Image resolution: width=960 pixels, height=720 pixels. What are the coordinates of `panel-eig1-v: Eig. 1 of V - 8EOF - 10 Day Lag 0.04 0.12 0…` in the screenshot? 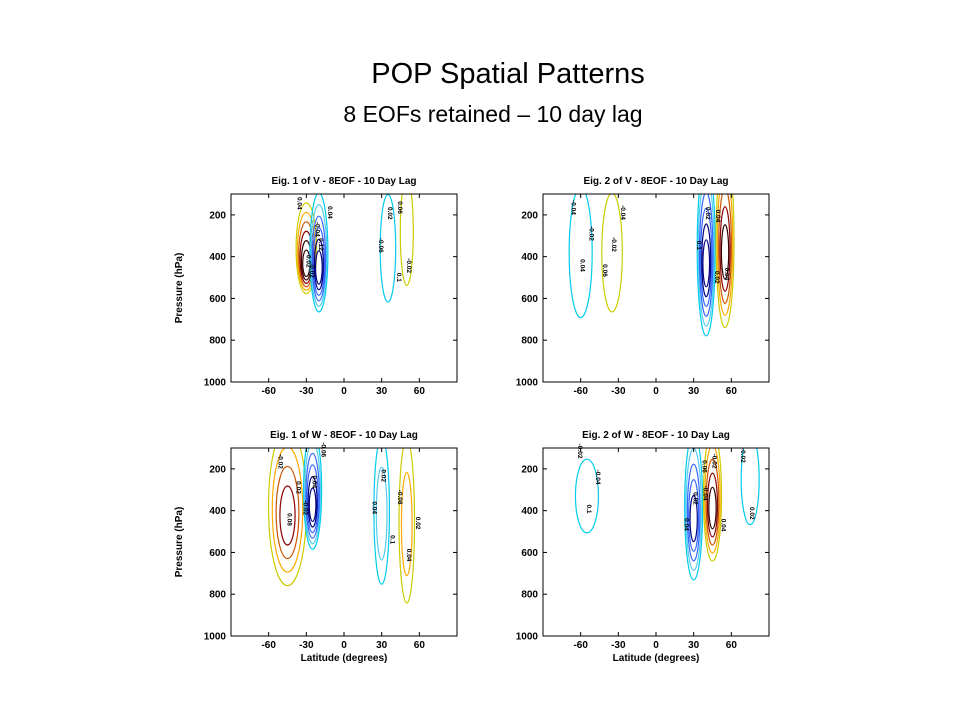 It's located at (318, 293).